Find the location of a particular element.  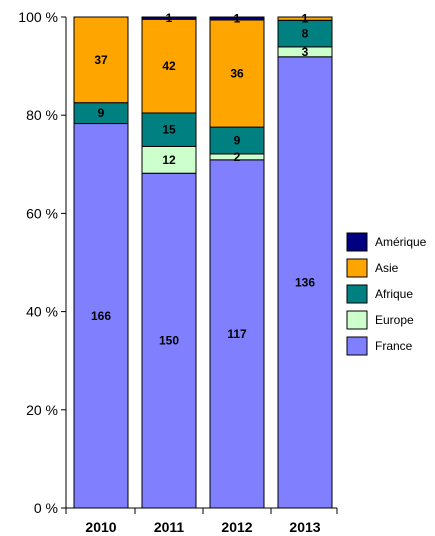

data-label: 166 is located at coordinates (101, 316).